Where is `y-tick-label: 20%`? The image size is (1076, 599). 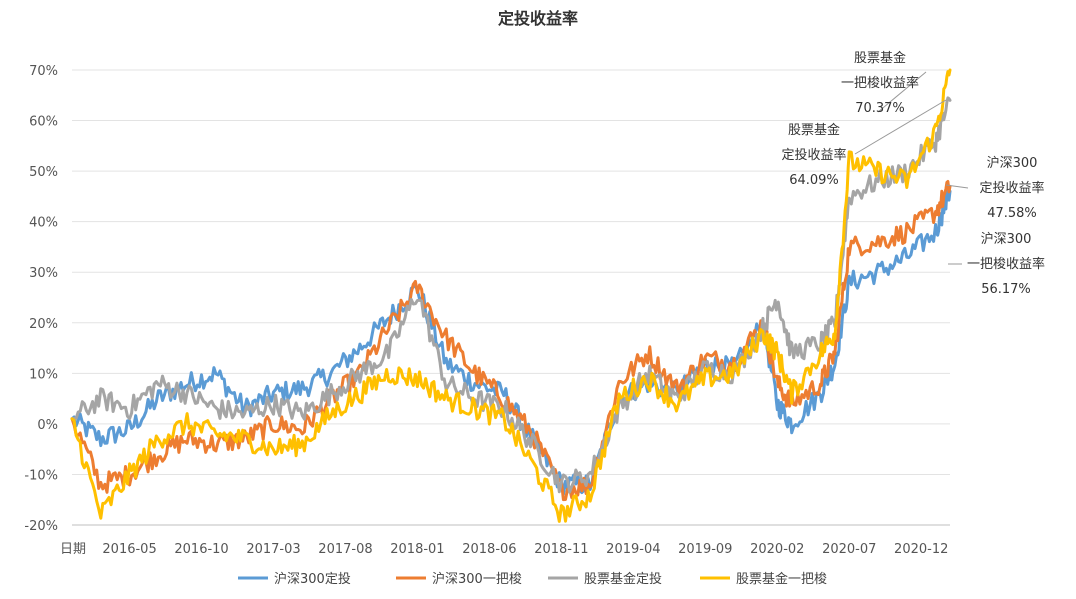
y-tick-label: 20% is located at coordinates (43, 324).